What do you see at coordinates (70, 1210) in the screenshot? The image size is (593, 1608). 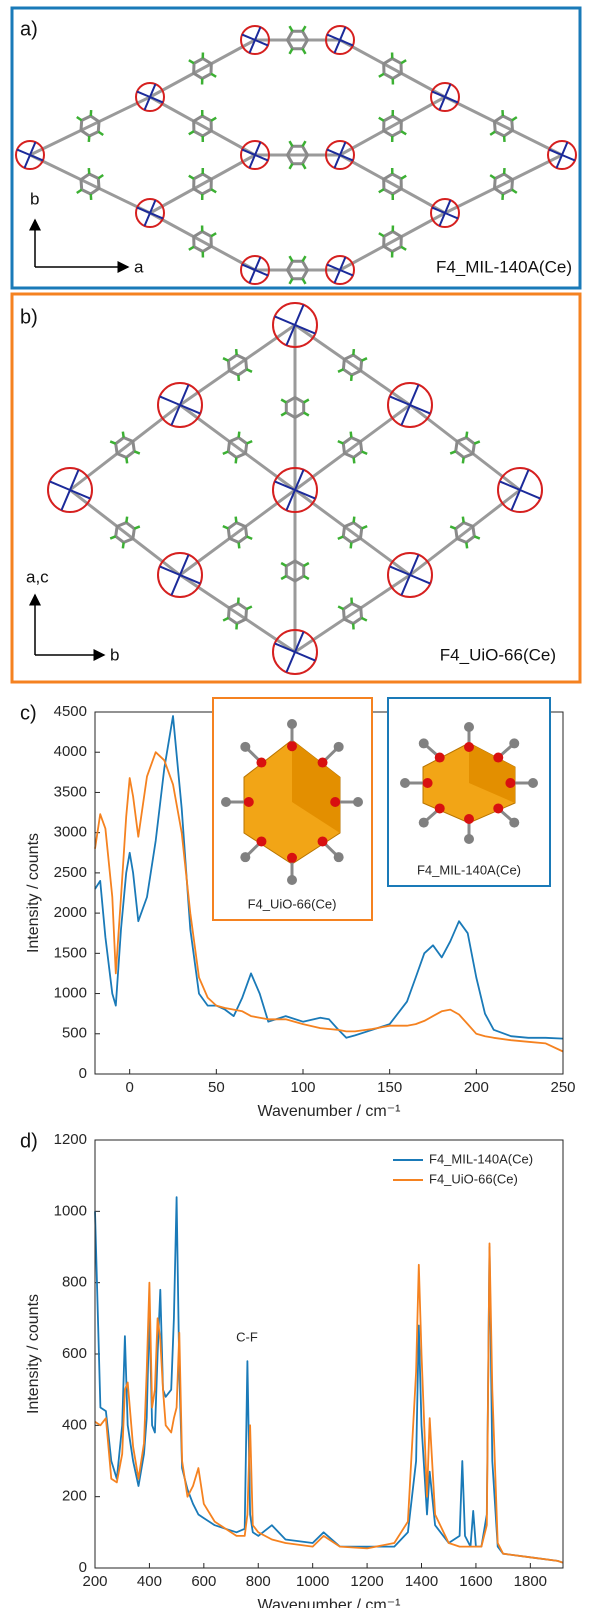 I see `y-tick-label: 1000` at bounding box center [70, 1210].